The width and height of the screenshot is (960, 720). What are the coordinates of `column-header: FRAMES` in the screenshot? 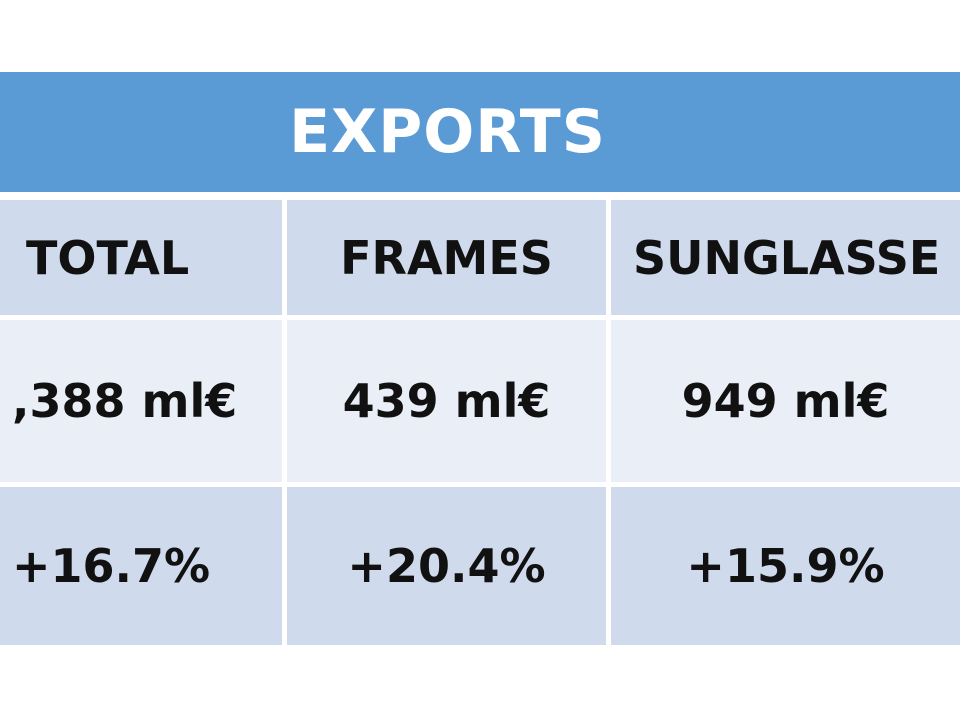 It's located at (446, 257).